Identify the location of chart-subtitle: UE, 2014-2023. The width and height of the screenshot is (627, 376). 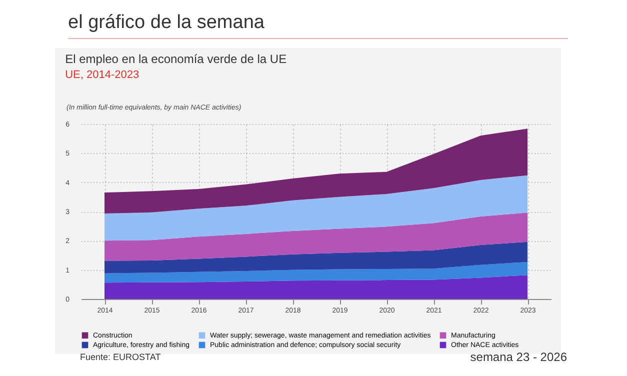
(102, 75).